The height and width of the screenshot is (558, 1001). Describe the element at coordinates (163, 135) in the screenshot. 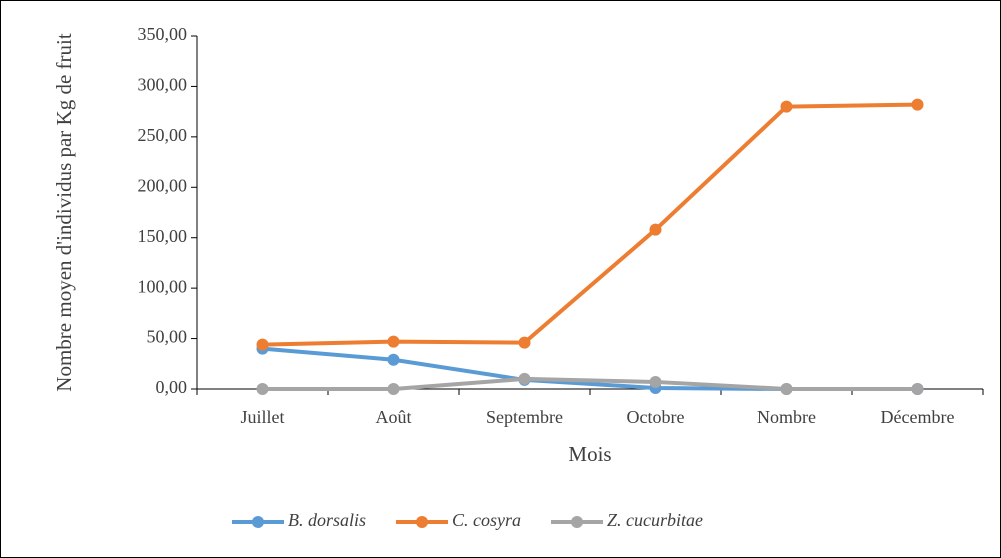

I see `y-tick-label: 250,00` at that location.